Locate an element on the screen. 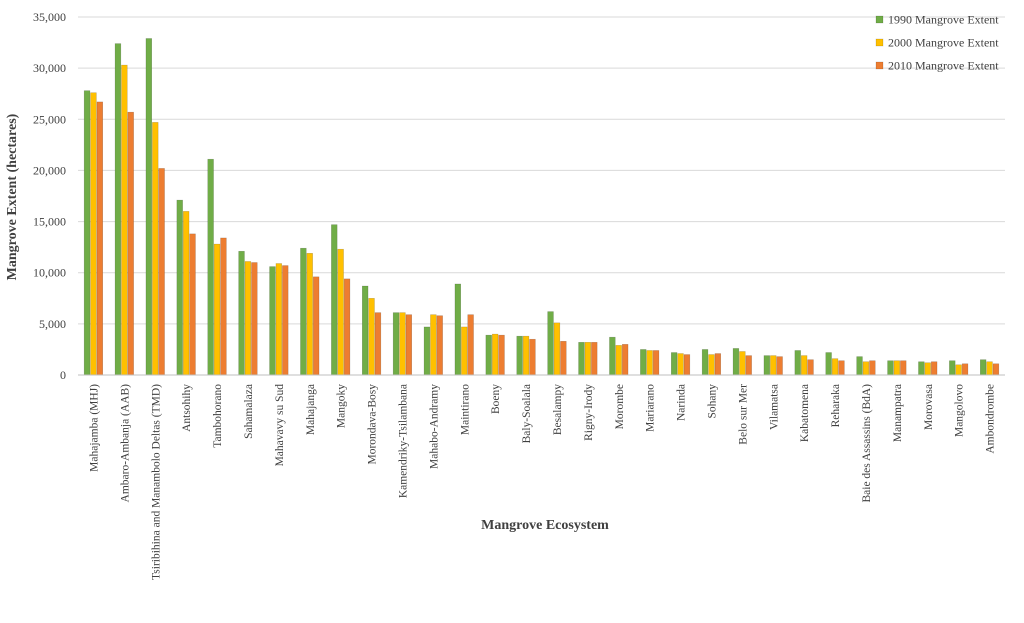  x-tick-label: Mahavavy su Sud is located at coordinates (280, 425).